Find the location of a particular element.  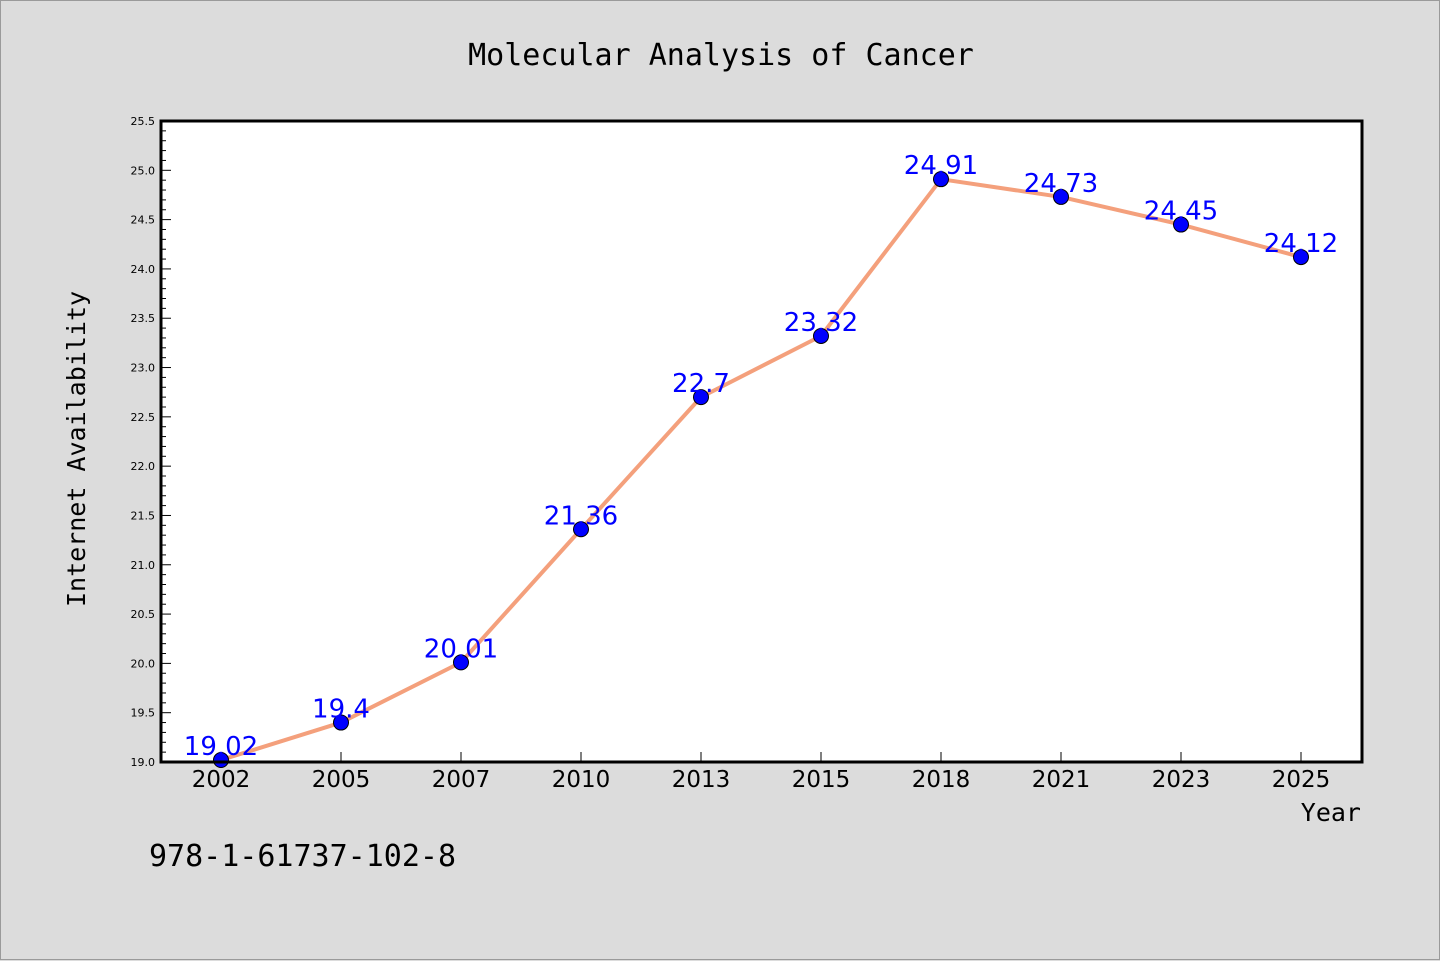

y-tick-label: 23.5 is located at coordinates (143, 318).